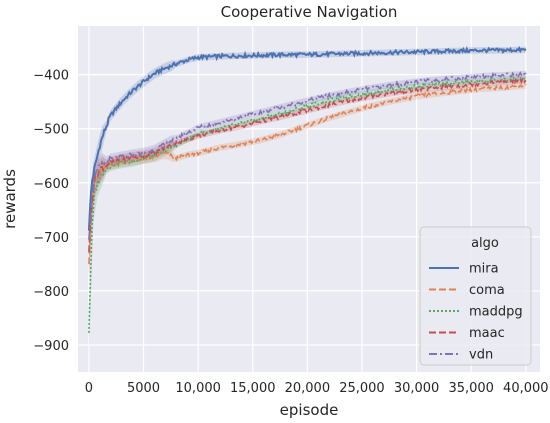 The height and width of the screenshot is (423, 550). I want to click on x-tick-label: 10,000, so click(198, 388).